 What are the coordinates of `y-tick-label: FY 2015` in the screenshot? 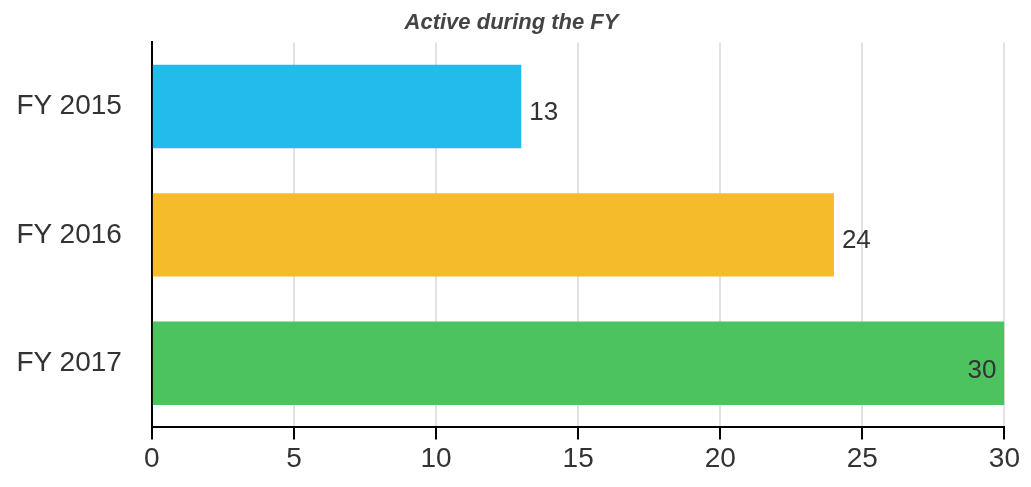 It's located at (69, 105).